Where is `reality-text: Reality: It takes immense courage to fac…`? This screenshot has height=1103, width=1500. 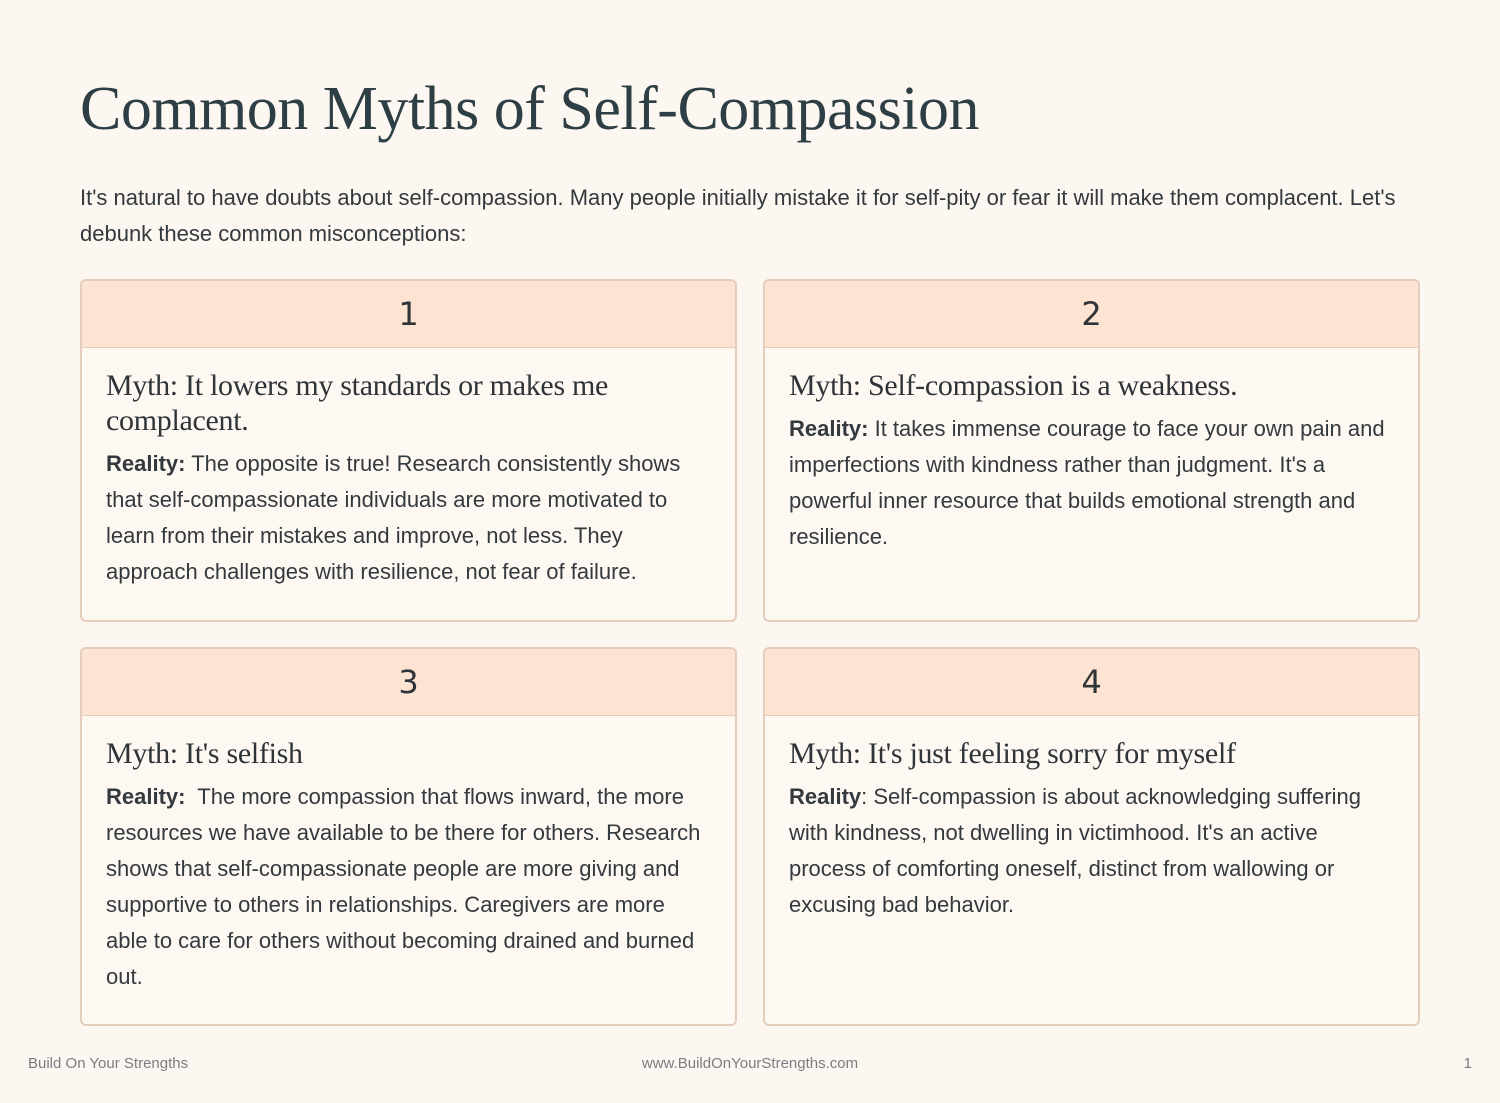 reality-text: Reality: It takes immense courage to fac… is located at coordinates (1091, 483).